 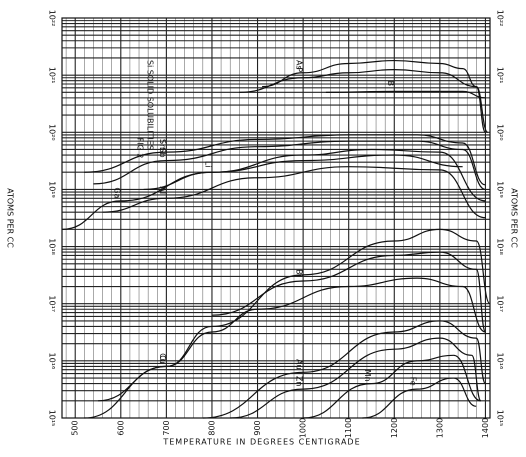 What do you see at coordinates (52, 189) in the screenshot?
I see `y-tick-label: 10¹⁹` at bounding box center [52, 189].